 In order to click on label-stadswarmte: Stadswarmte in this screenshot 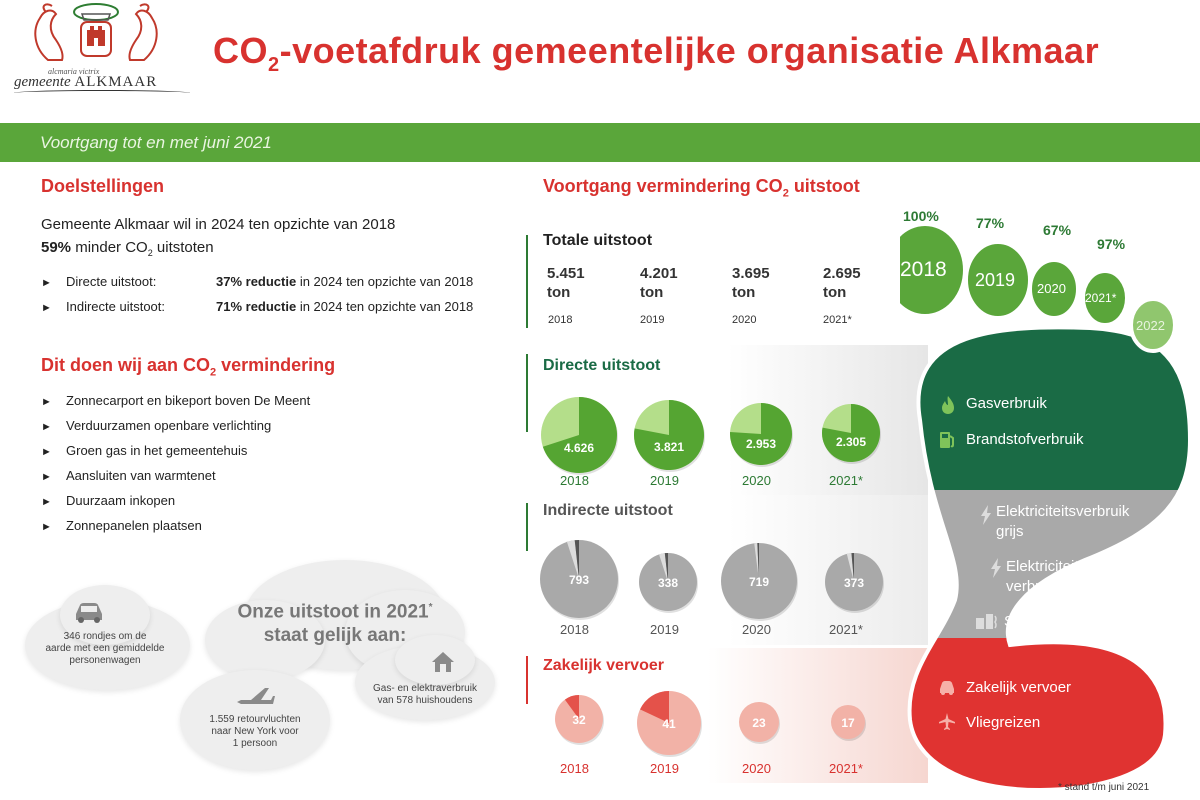, I will do `click(1048, 621)`.